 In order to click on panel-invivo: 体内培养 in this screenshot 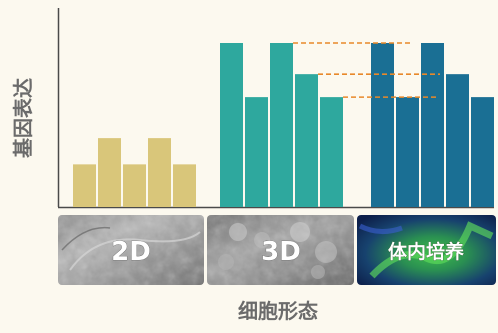, I will do `click(426, 250)`.